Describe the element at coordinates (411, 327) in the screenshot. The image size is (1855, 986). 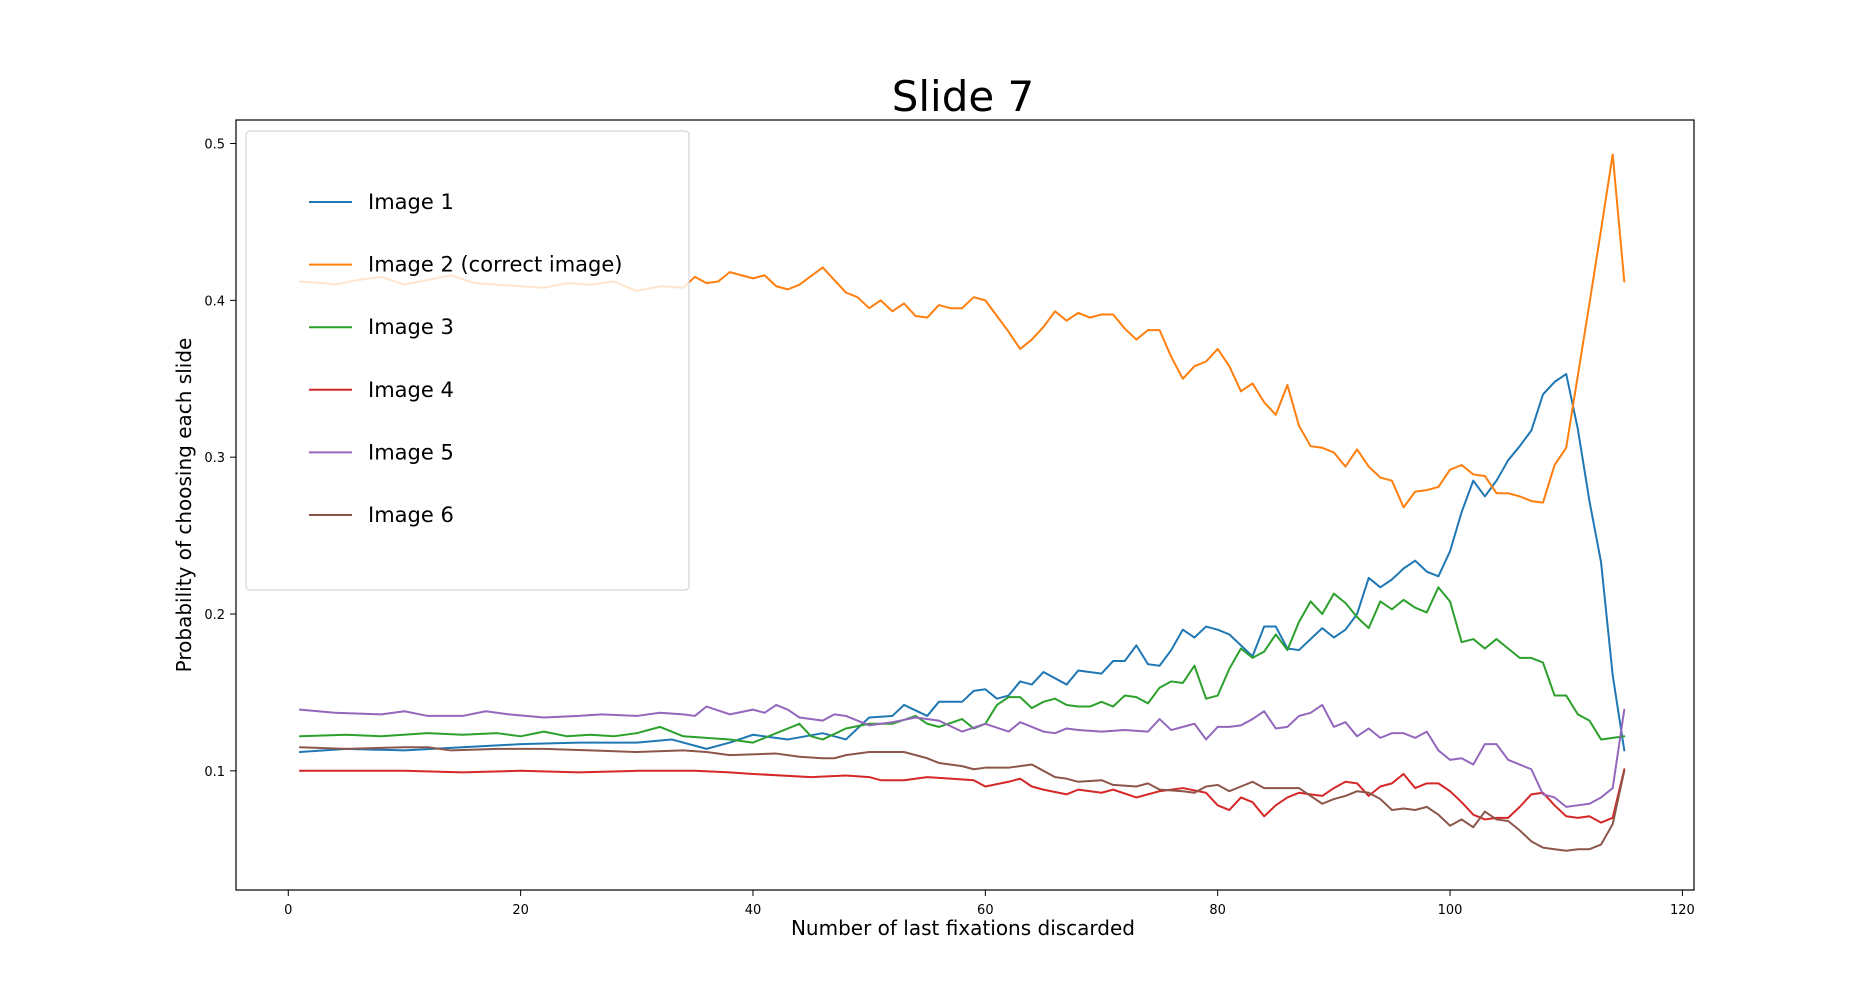
I see `legend-label-image-3: Image 3` at that location.